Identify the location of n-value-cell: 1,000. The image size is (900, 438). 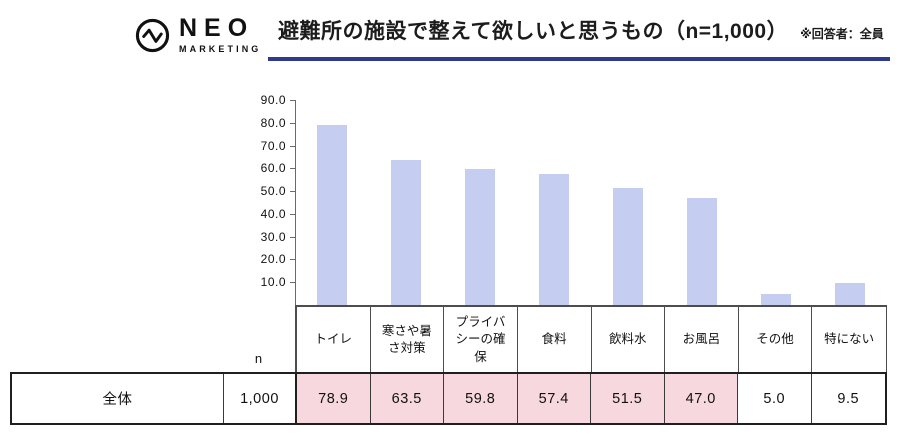
(260, 398).